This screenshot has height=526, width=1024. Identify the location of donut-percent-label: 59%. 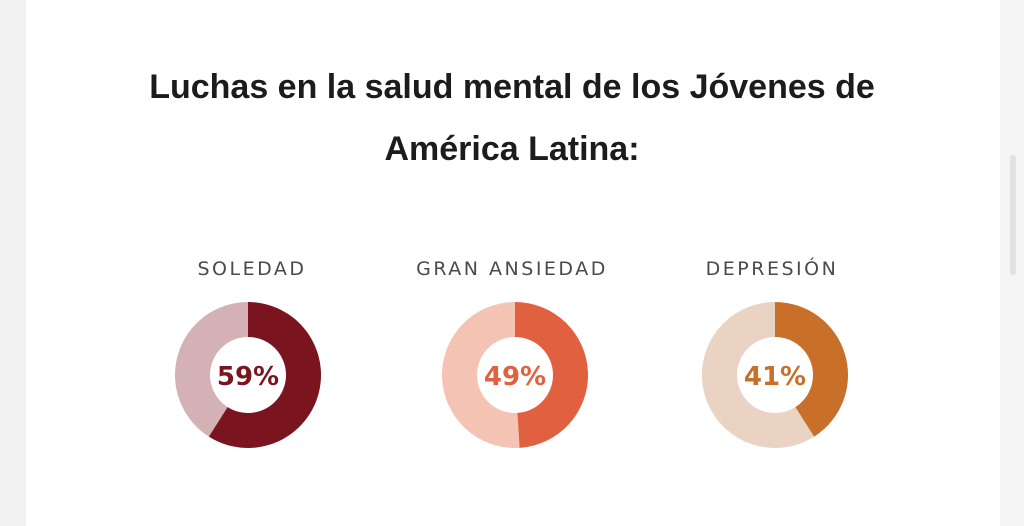
(248, 377).